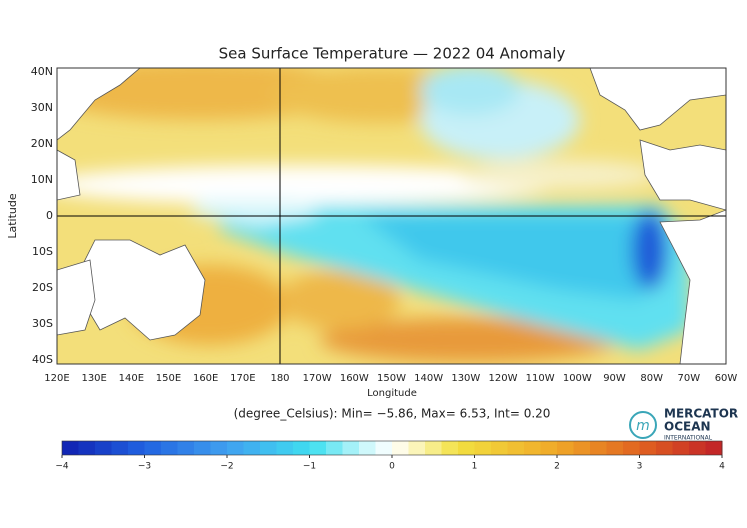 This screenshot has width=747, height=528. I want to click on x-tick-label: 80W, so click(651, 378).